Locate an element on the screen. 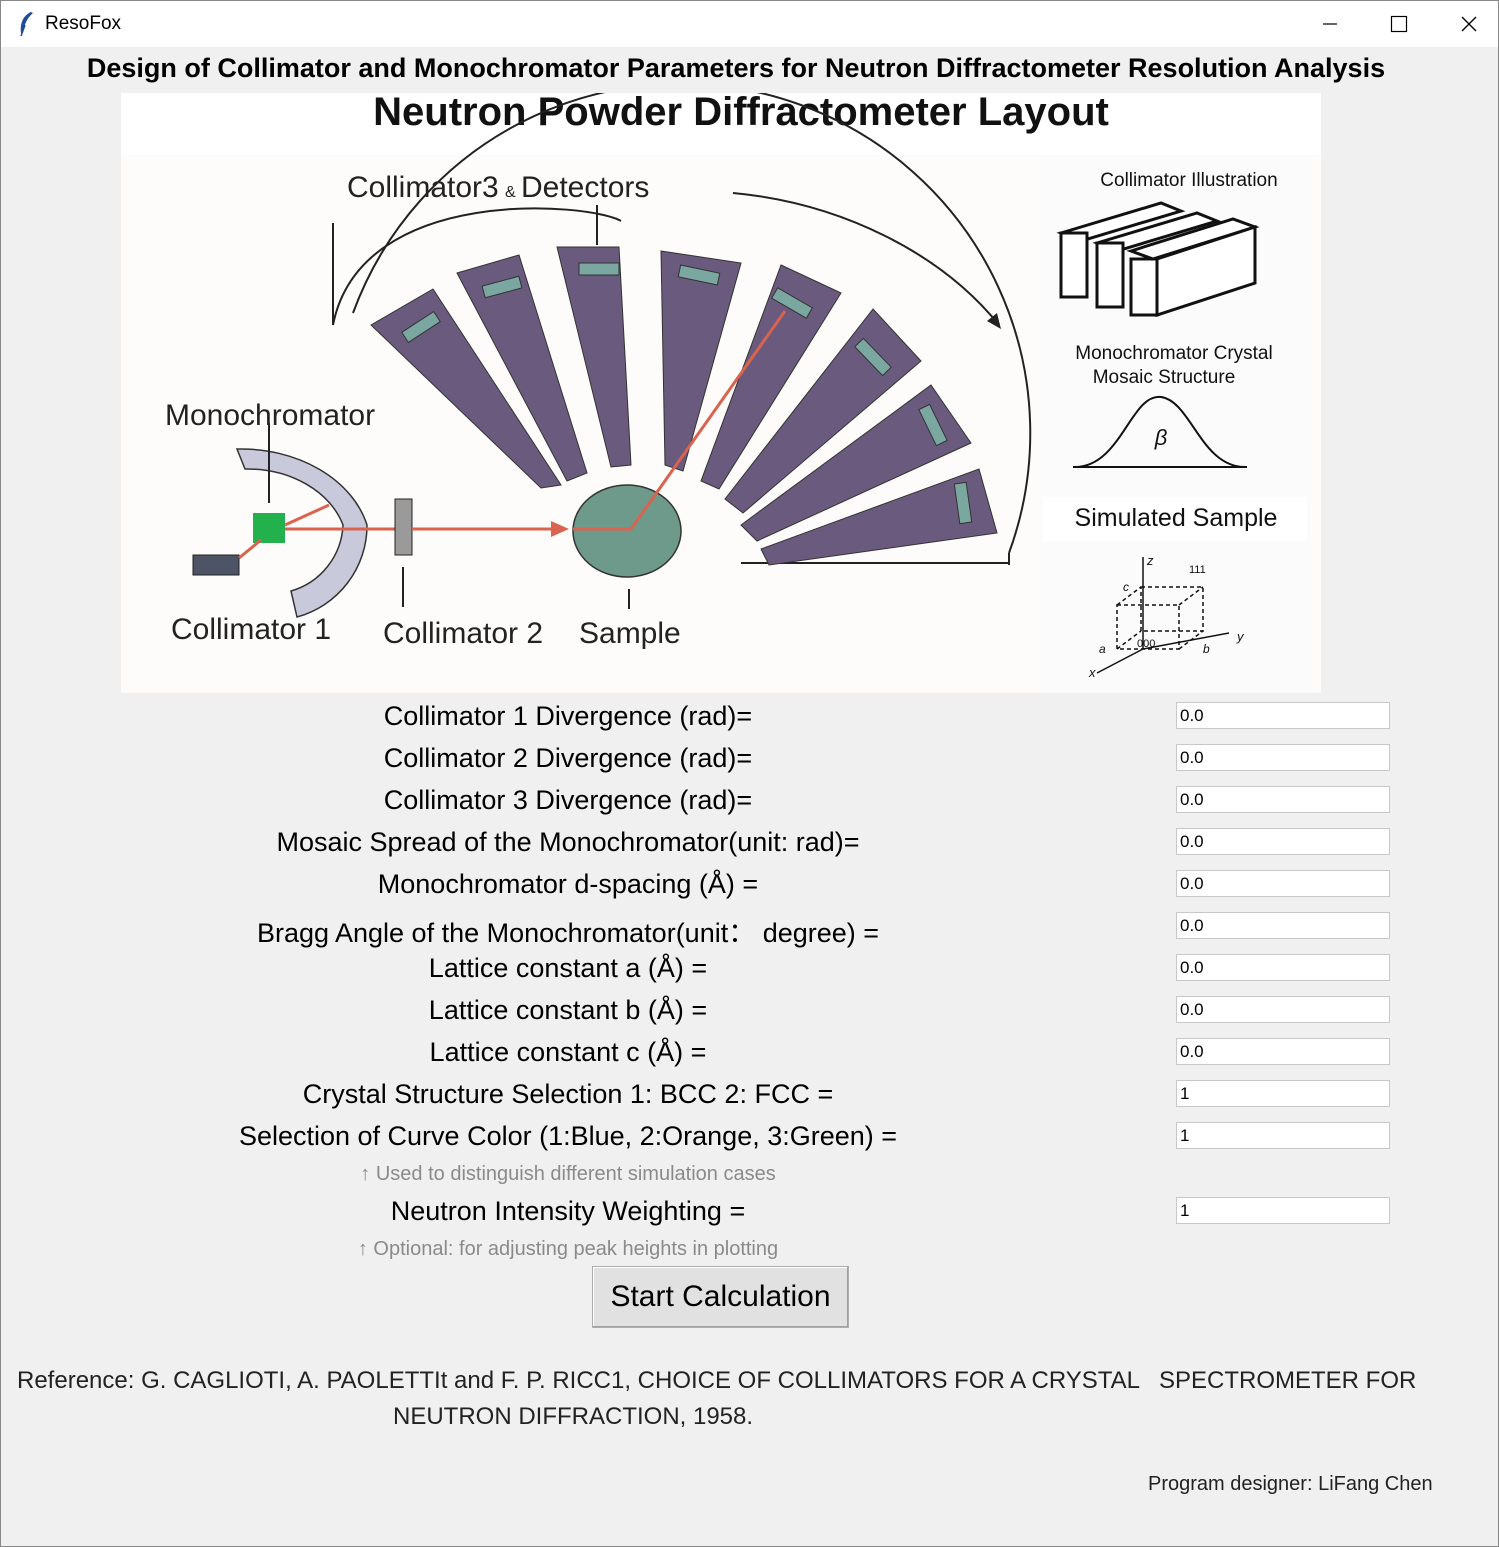 The width and height of the screenshot is (1499, 1547). collimator1-divergence-input is located at coordinates (1283, 715).